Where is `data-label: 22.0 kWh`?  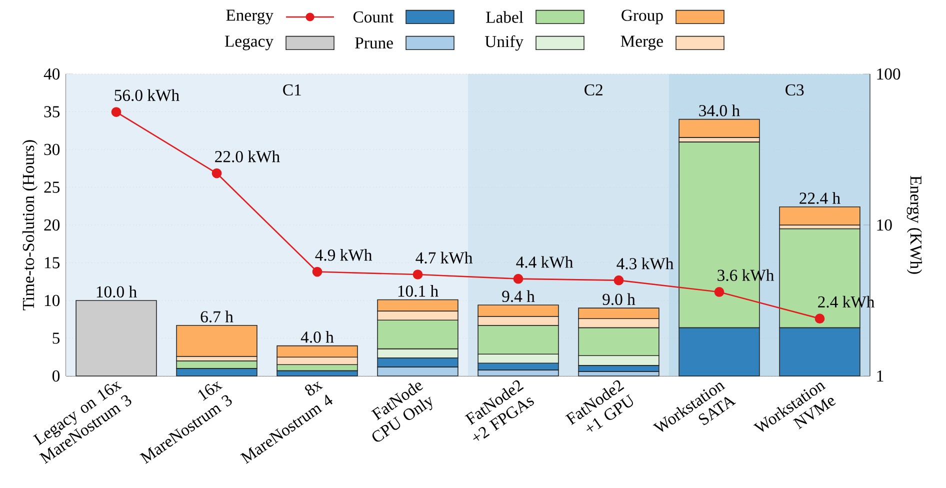
data-label: 22.0 kWh is located at coordinates (247, 156).